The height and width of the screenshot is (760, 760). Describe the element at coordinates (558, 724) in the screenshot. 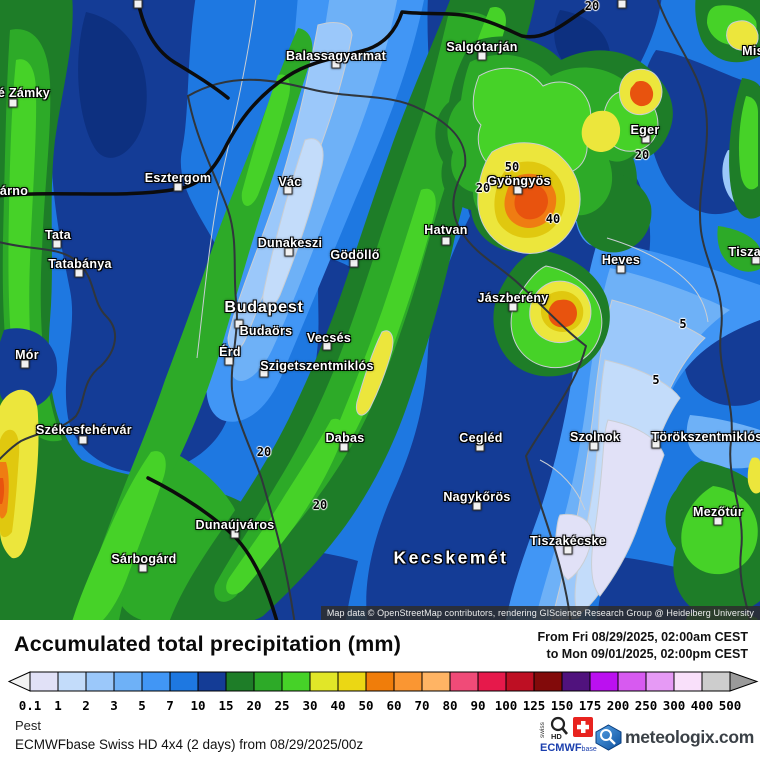

I see `magnifier-icon` at that location.